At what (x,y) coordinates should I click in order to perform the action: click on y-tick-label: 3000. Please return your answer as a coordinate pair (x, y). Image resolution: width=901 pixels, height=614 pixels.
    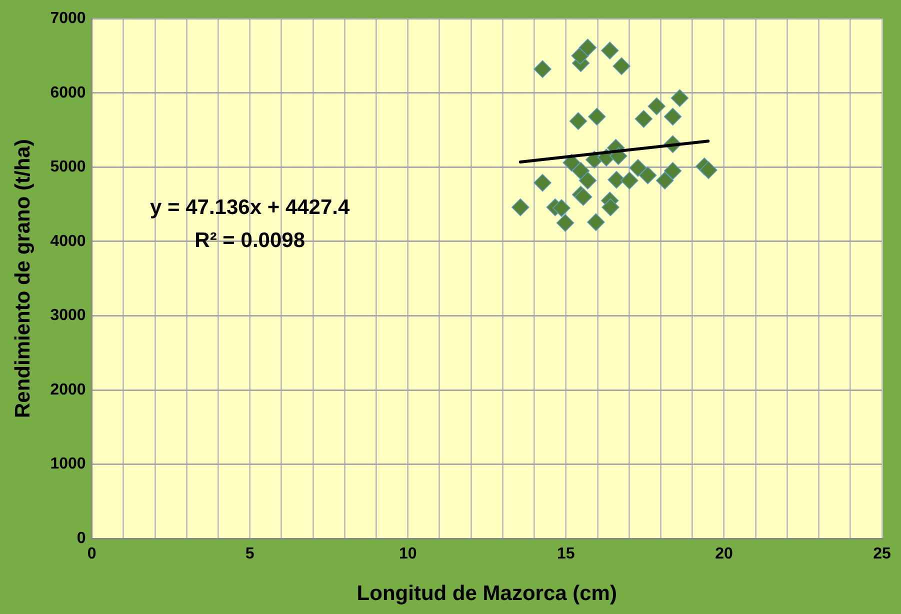
    Looking at the image, I should click on (68, 315).